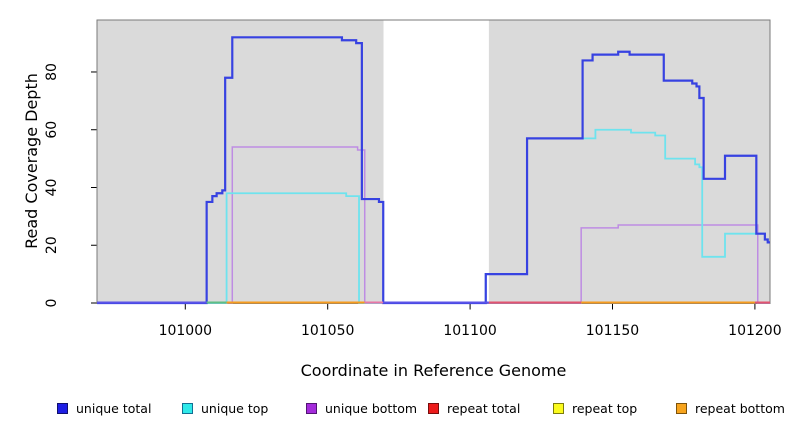 This screenshot has height=432, width=792. I want to click on x-tick-label: 101150, so click(612, 331).